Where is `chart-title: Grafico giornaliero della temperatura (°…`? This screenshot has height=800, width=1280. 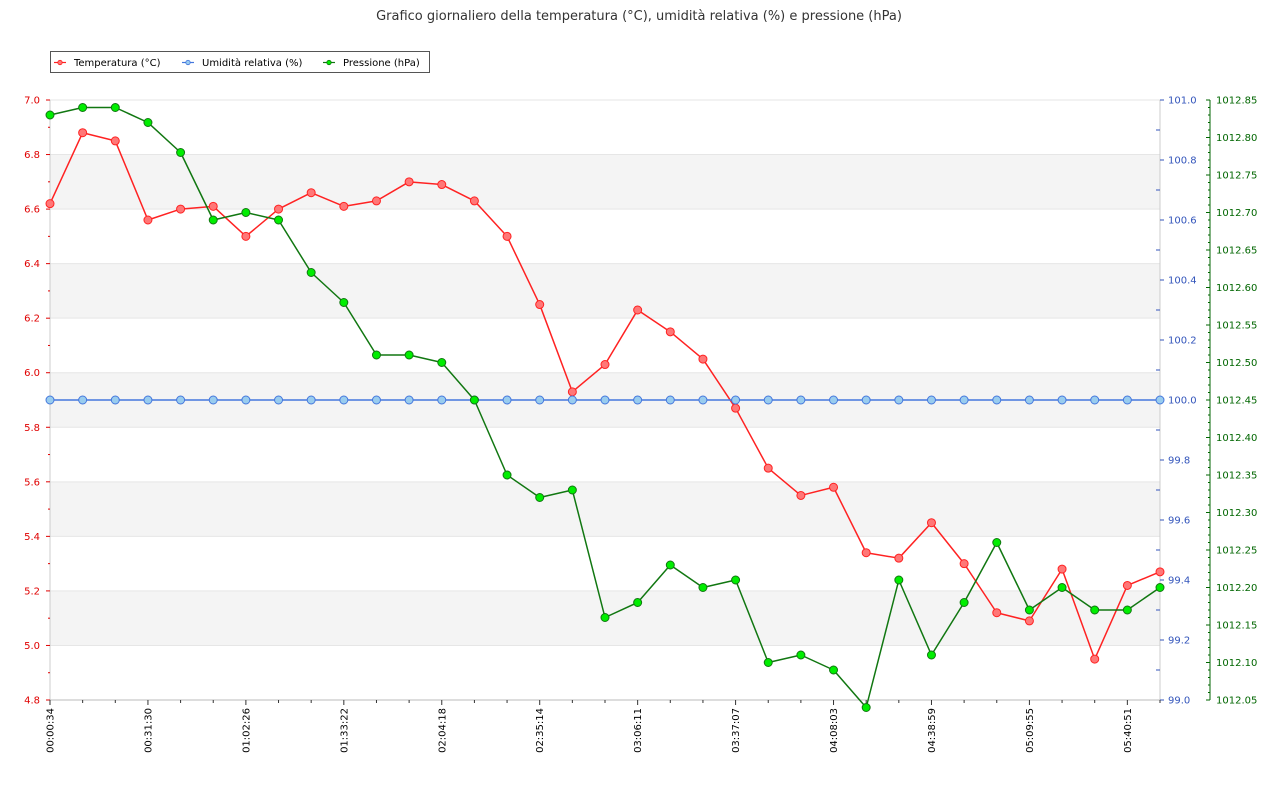 chart-title: Grafico giornaliero della temperatura (°… is located at coordinates (639, 16).